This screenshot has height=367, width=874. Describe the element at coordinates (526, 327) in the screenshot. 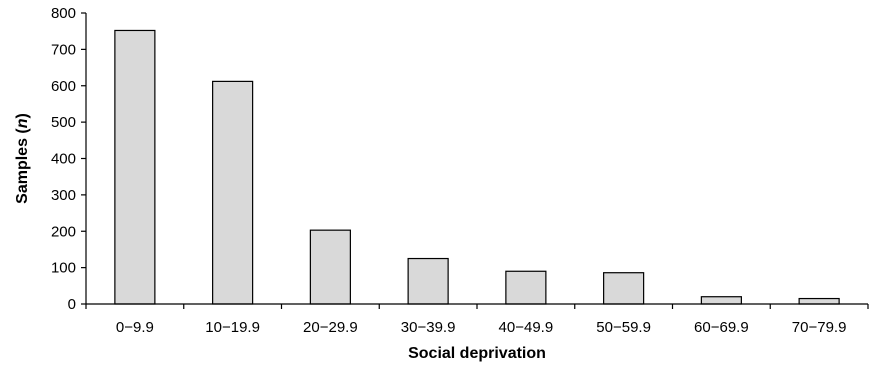

I see `x-tick-label: 40−49.9` at that location.